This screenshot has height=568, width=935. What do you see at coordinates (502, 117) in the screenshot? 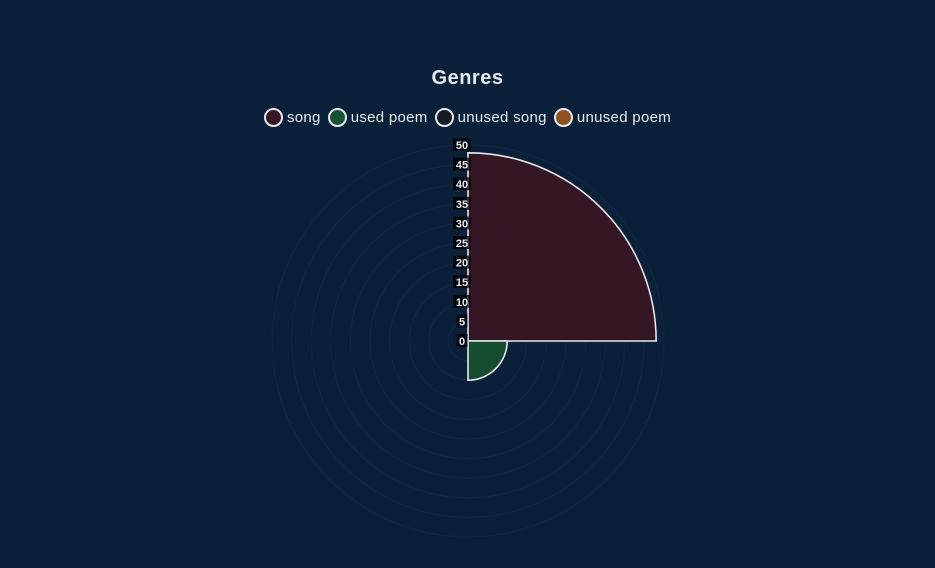
I see `legend-label-unused-song: unused song` at bounding box center [502, 117].